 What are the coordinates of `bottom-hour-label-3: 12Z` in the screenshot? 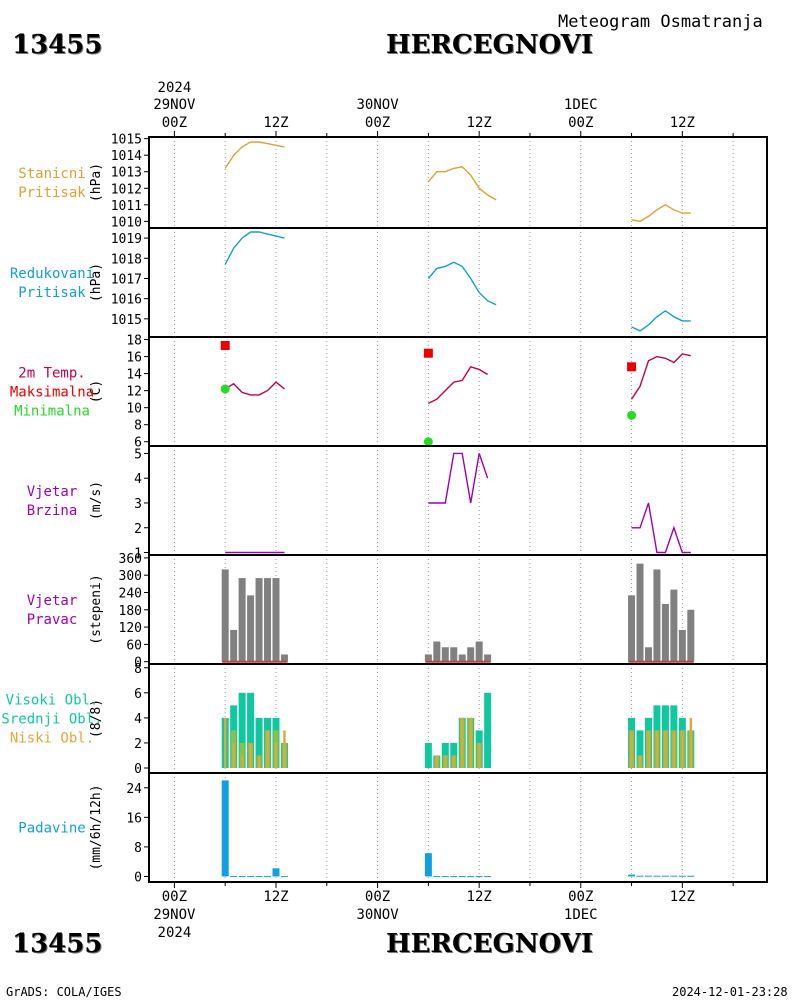 It's located at (479, 897).